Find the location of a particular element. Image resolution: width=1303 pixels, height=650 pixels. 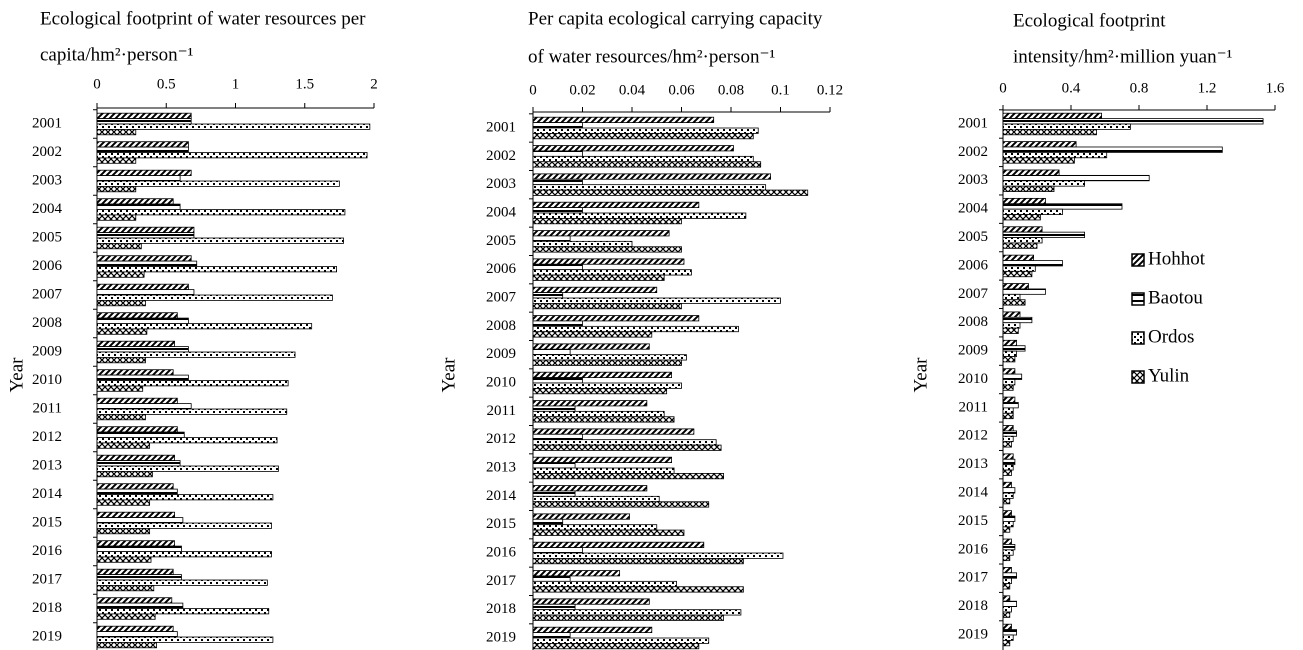

y-tick-label: 2002 is located at coordinates (501, 156).